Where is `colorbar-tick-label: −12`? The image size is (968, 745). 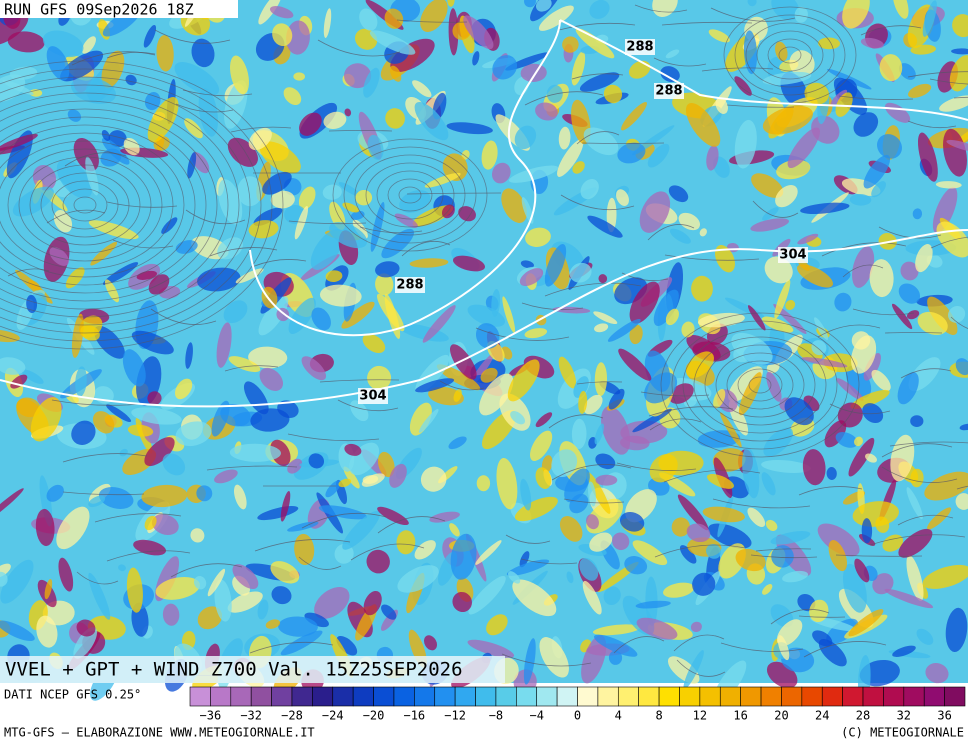 colorbar-tick-label: −12 is located at coordinates (455, 716).